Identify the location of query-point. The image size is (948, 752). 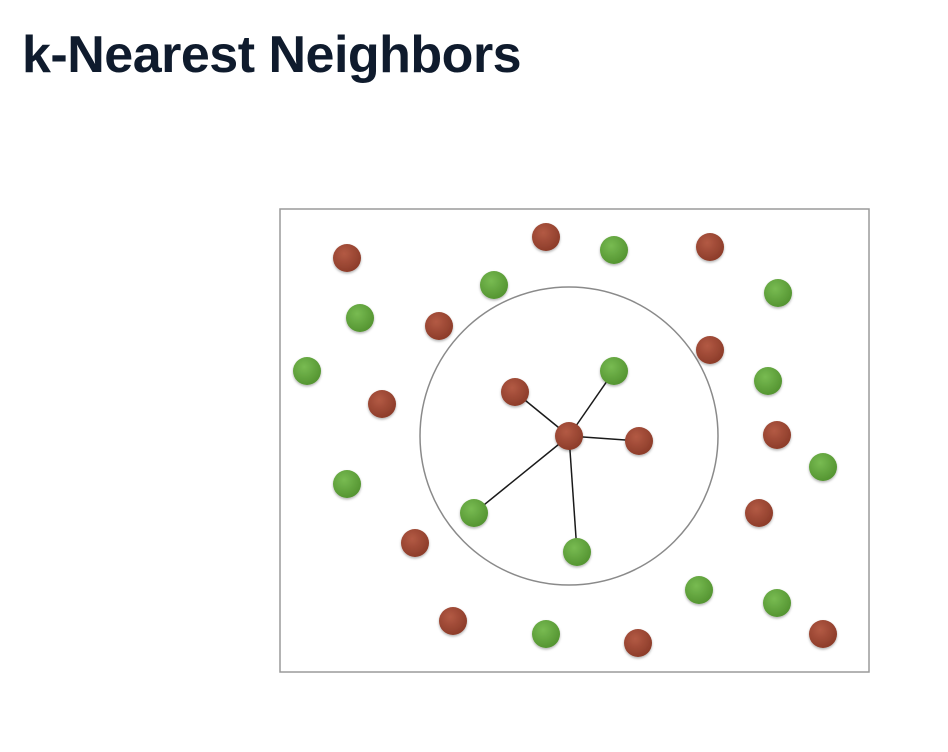
(569, 436).